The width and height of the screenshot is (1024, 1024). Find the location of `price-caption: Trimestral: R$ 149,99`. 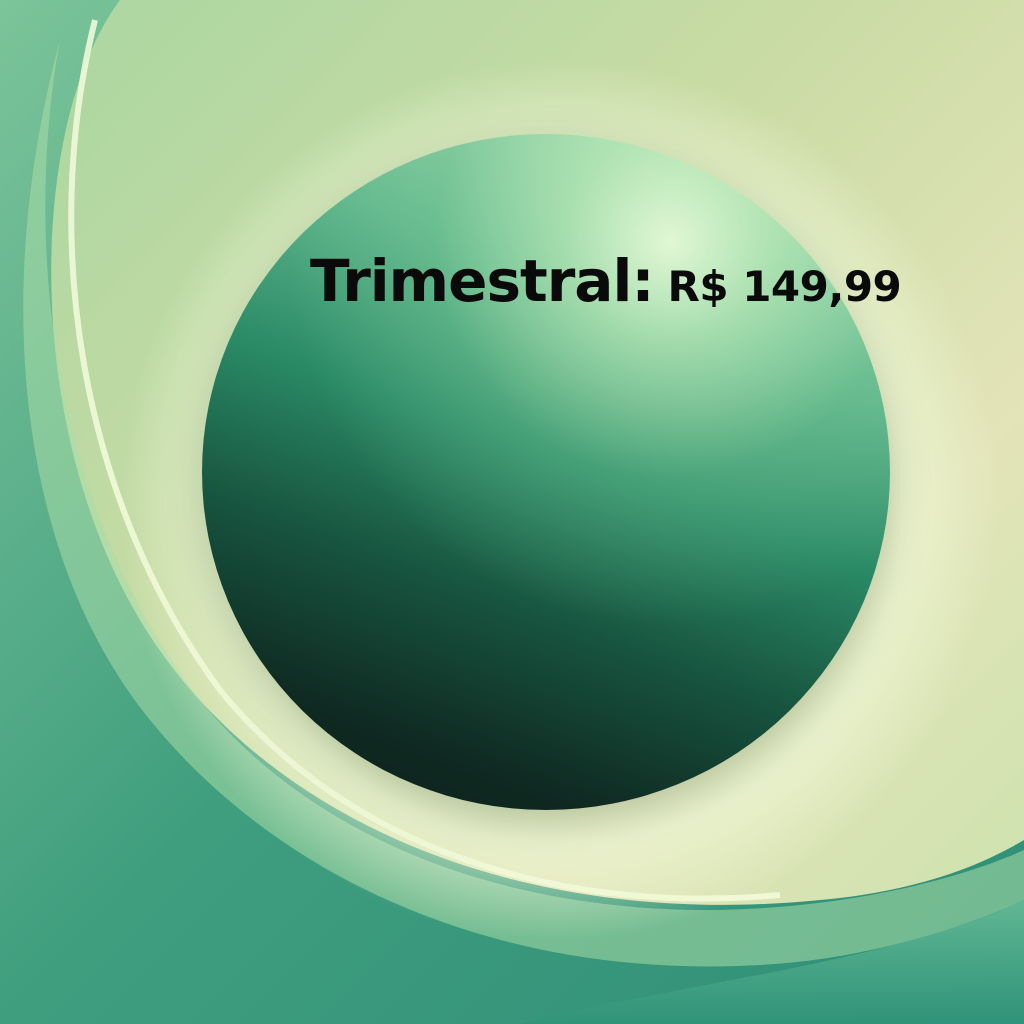

price-caption: Trimestral: R$ 149,99 is located at coordinates (606, 281).